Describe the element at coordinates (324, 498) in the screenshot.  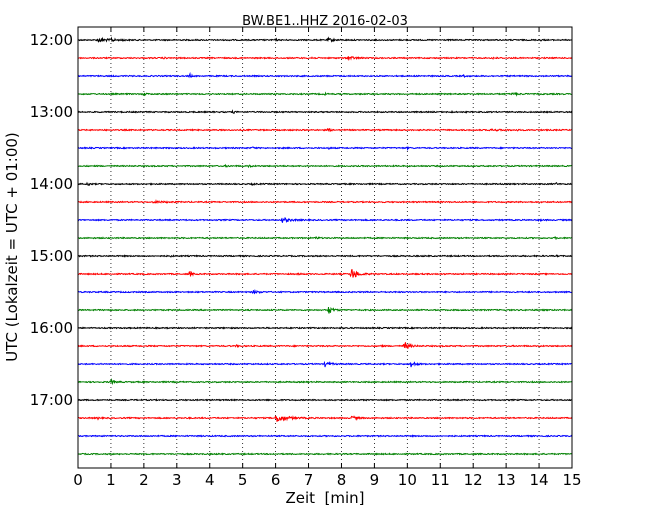
I see `x-axis-label: Zeit [min]` at that location.